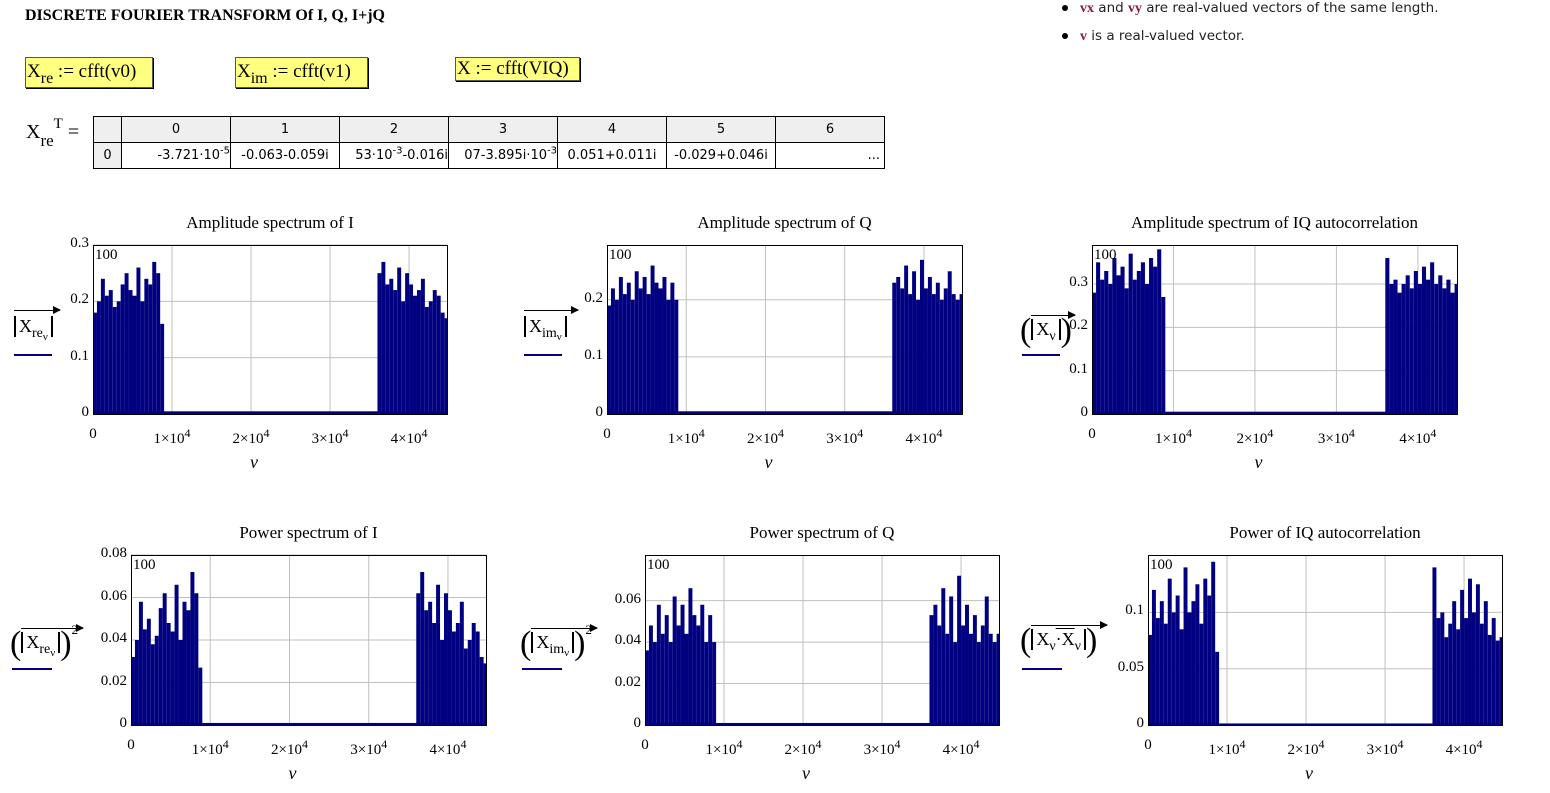 This screenshot has width=1550, height=793. What do you see at coordinates (394, 155) in the screenshot?
I see `table-cell: 53·10-3-0.016i` at bounding box center [394, 155].